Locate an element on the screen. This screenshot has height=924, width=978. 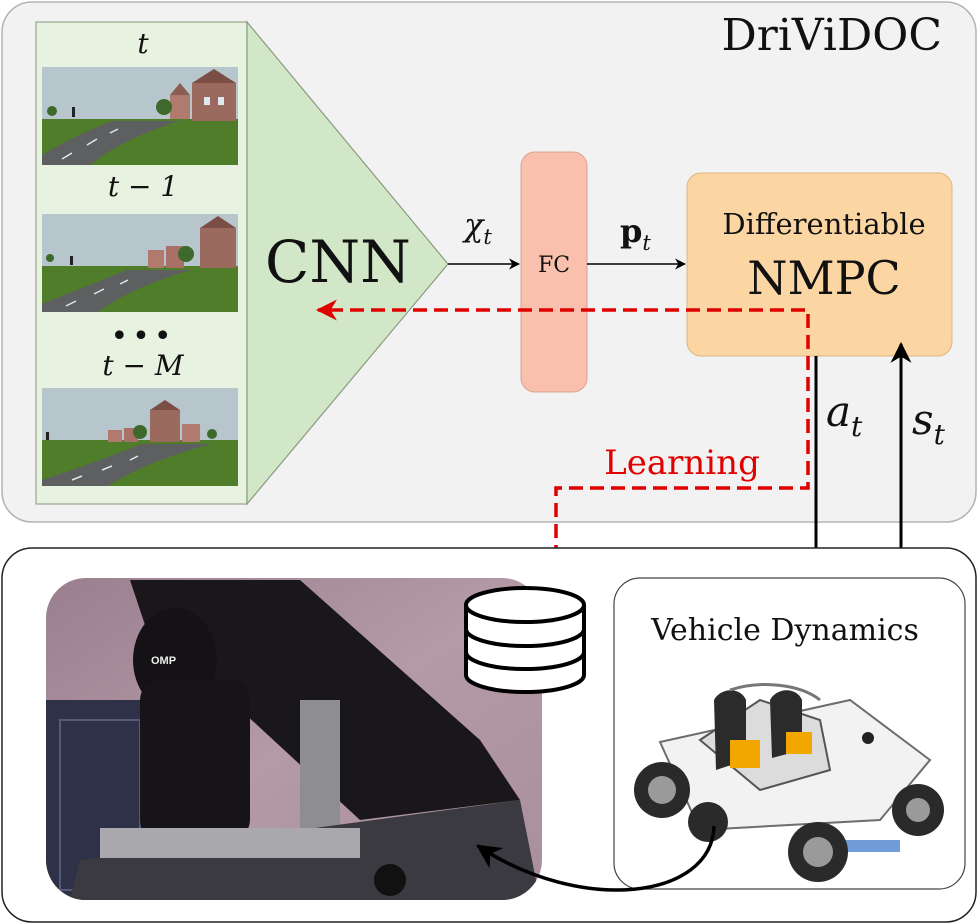
frame-ellipsis: ••• is located at coordinates (142, 336).